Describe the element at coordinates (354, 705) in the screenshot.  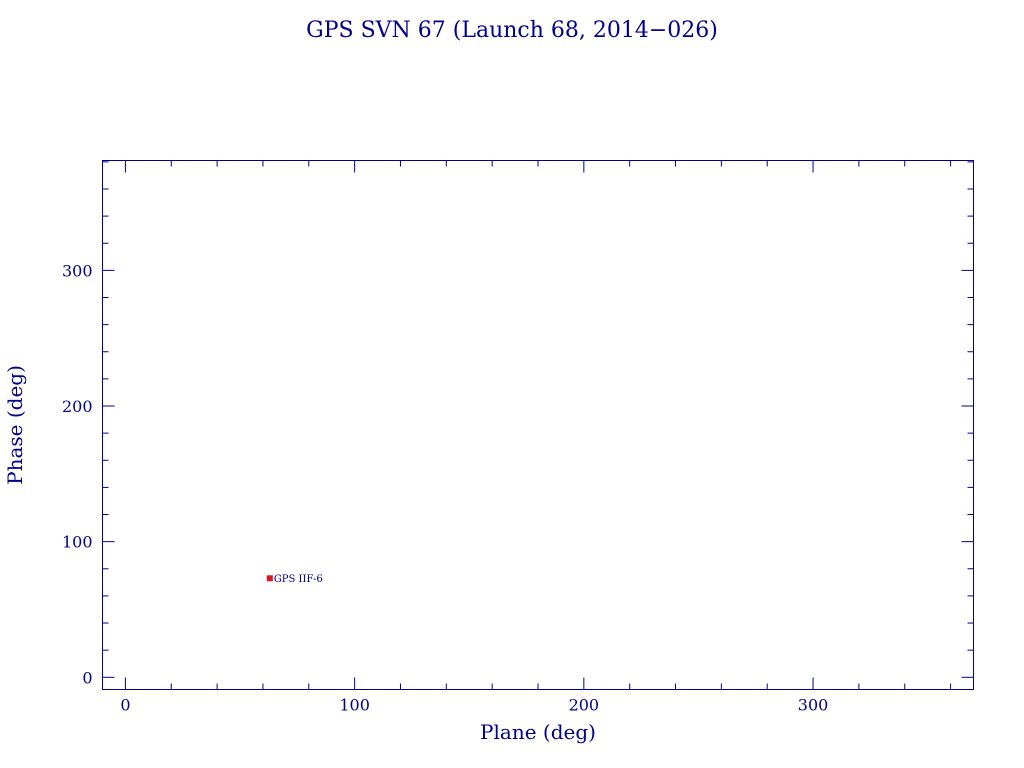
I see `x-tick-label: 100` at that location.